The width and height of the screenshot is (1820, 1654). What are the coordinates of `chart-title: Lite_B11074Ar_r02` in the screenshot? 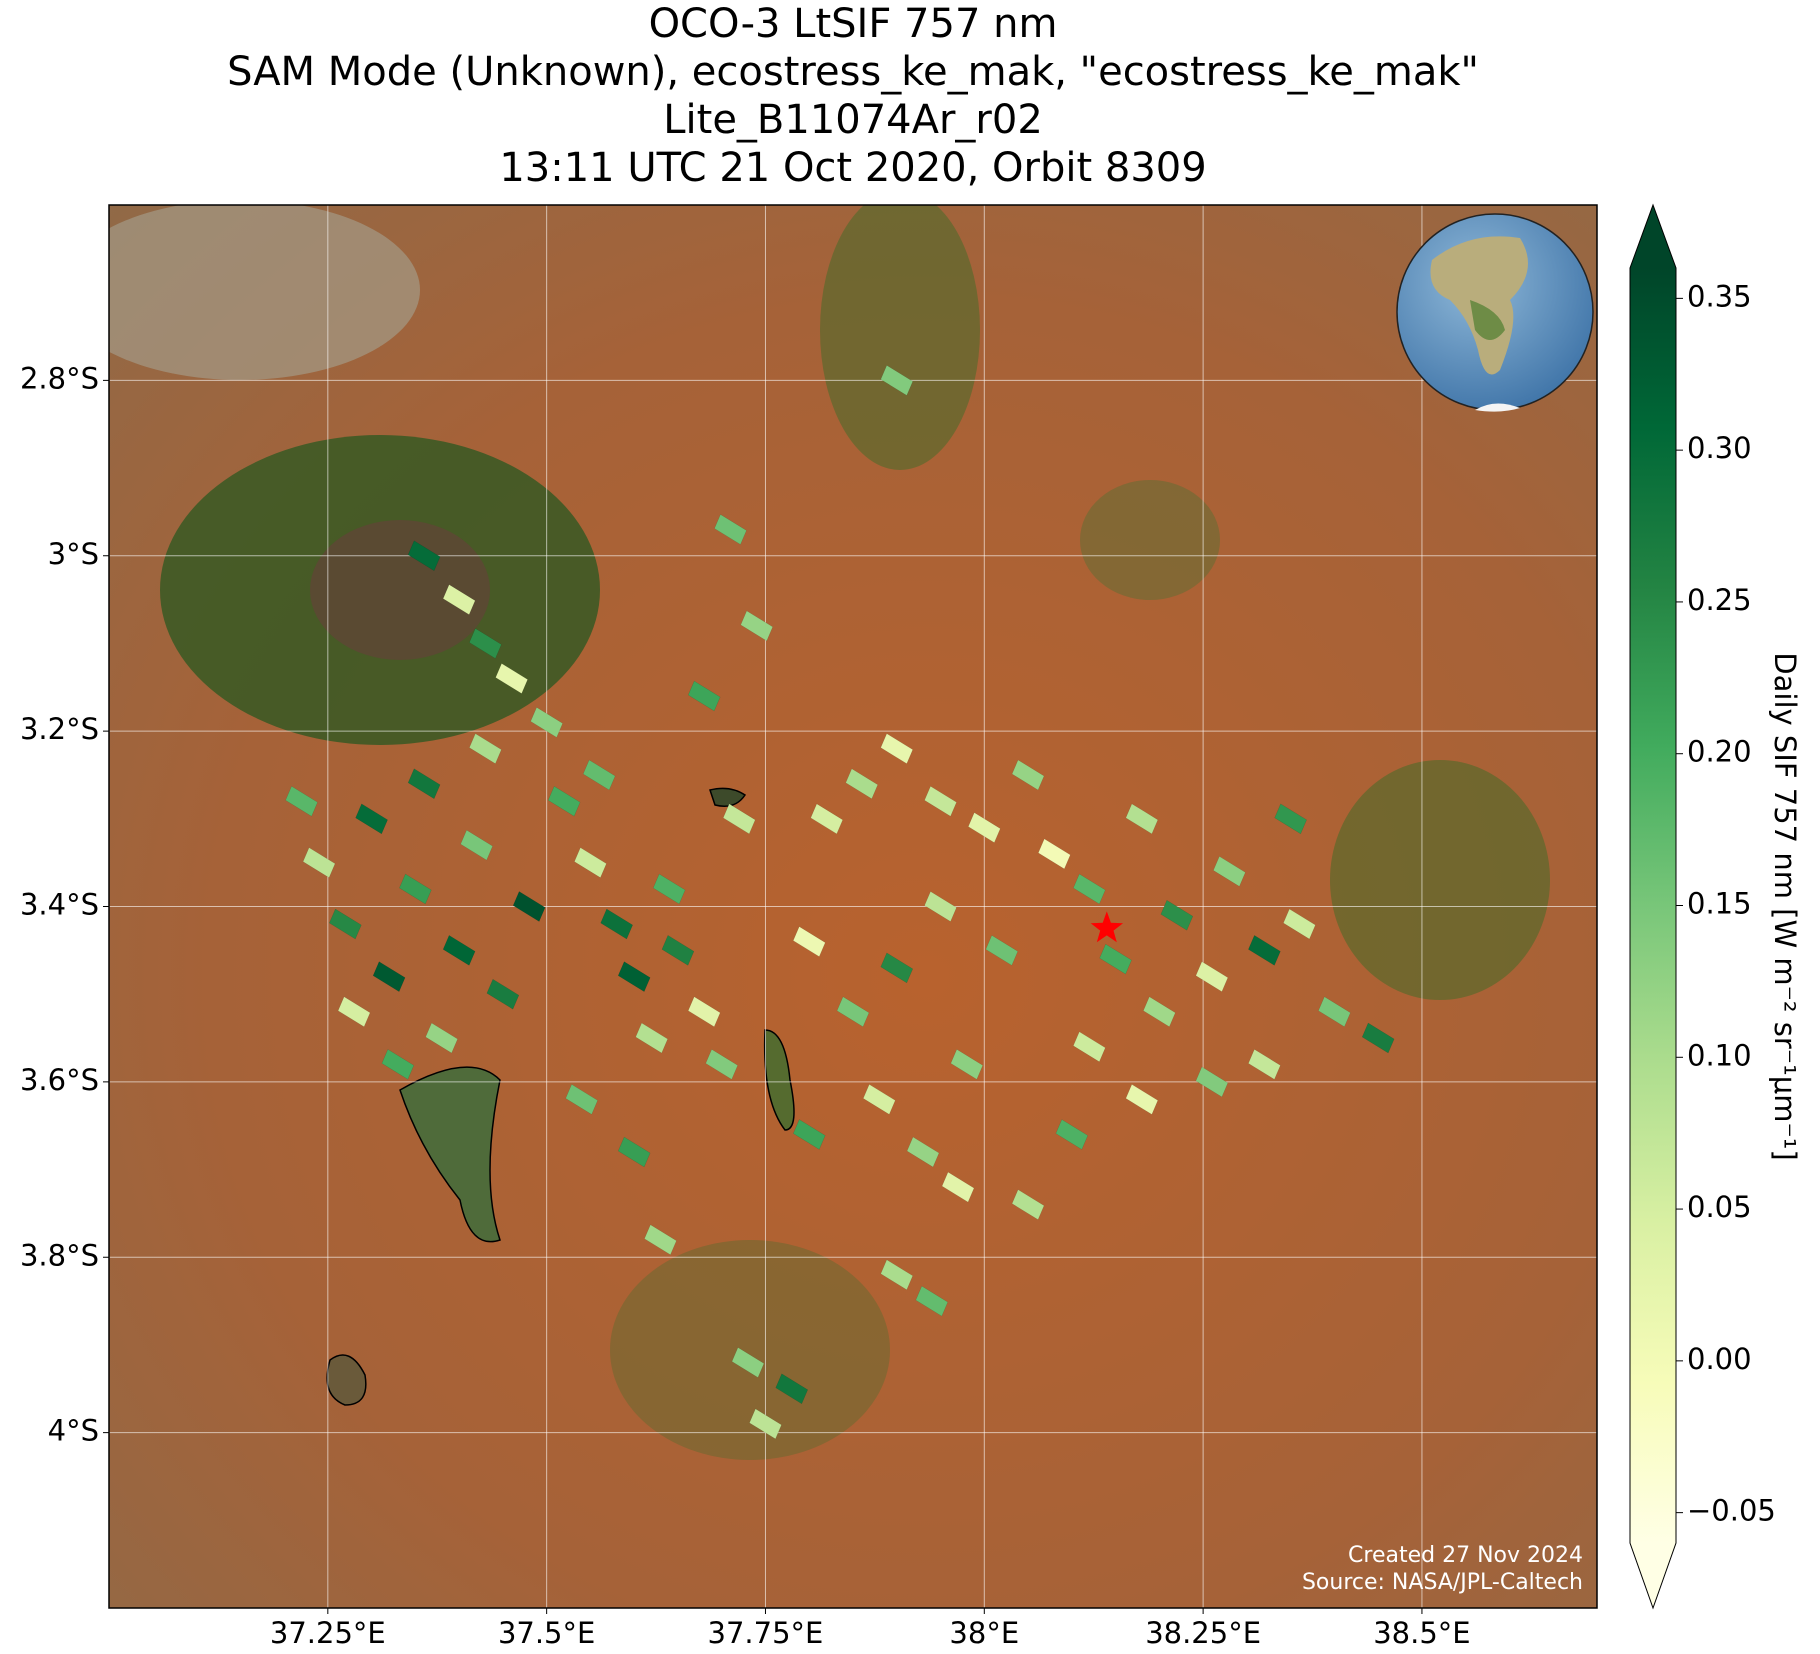 It's located at (853, 120).